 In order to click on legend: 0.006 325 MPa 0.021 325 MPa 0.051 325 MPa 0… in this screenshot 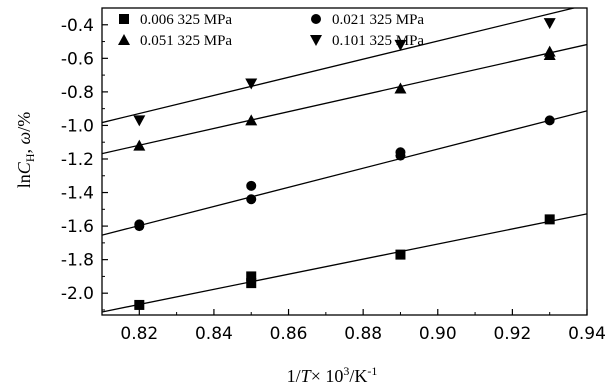, I will do `click(271, 30)`.